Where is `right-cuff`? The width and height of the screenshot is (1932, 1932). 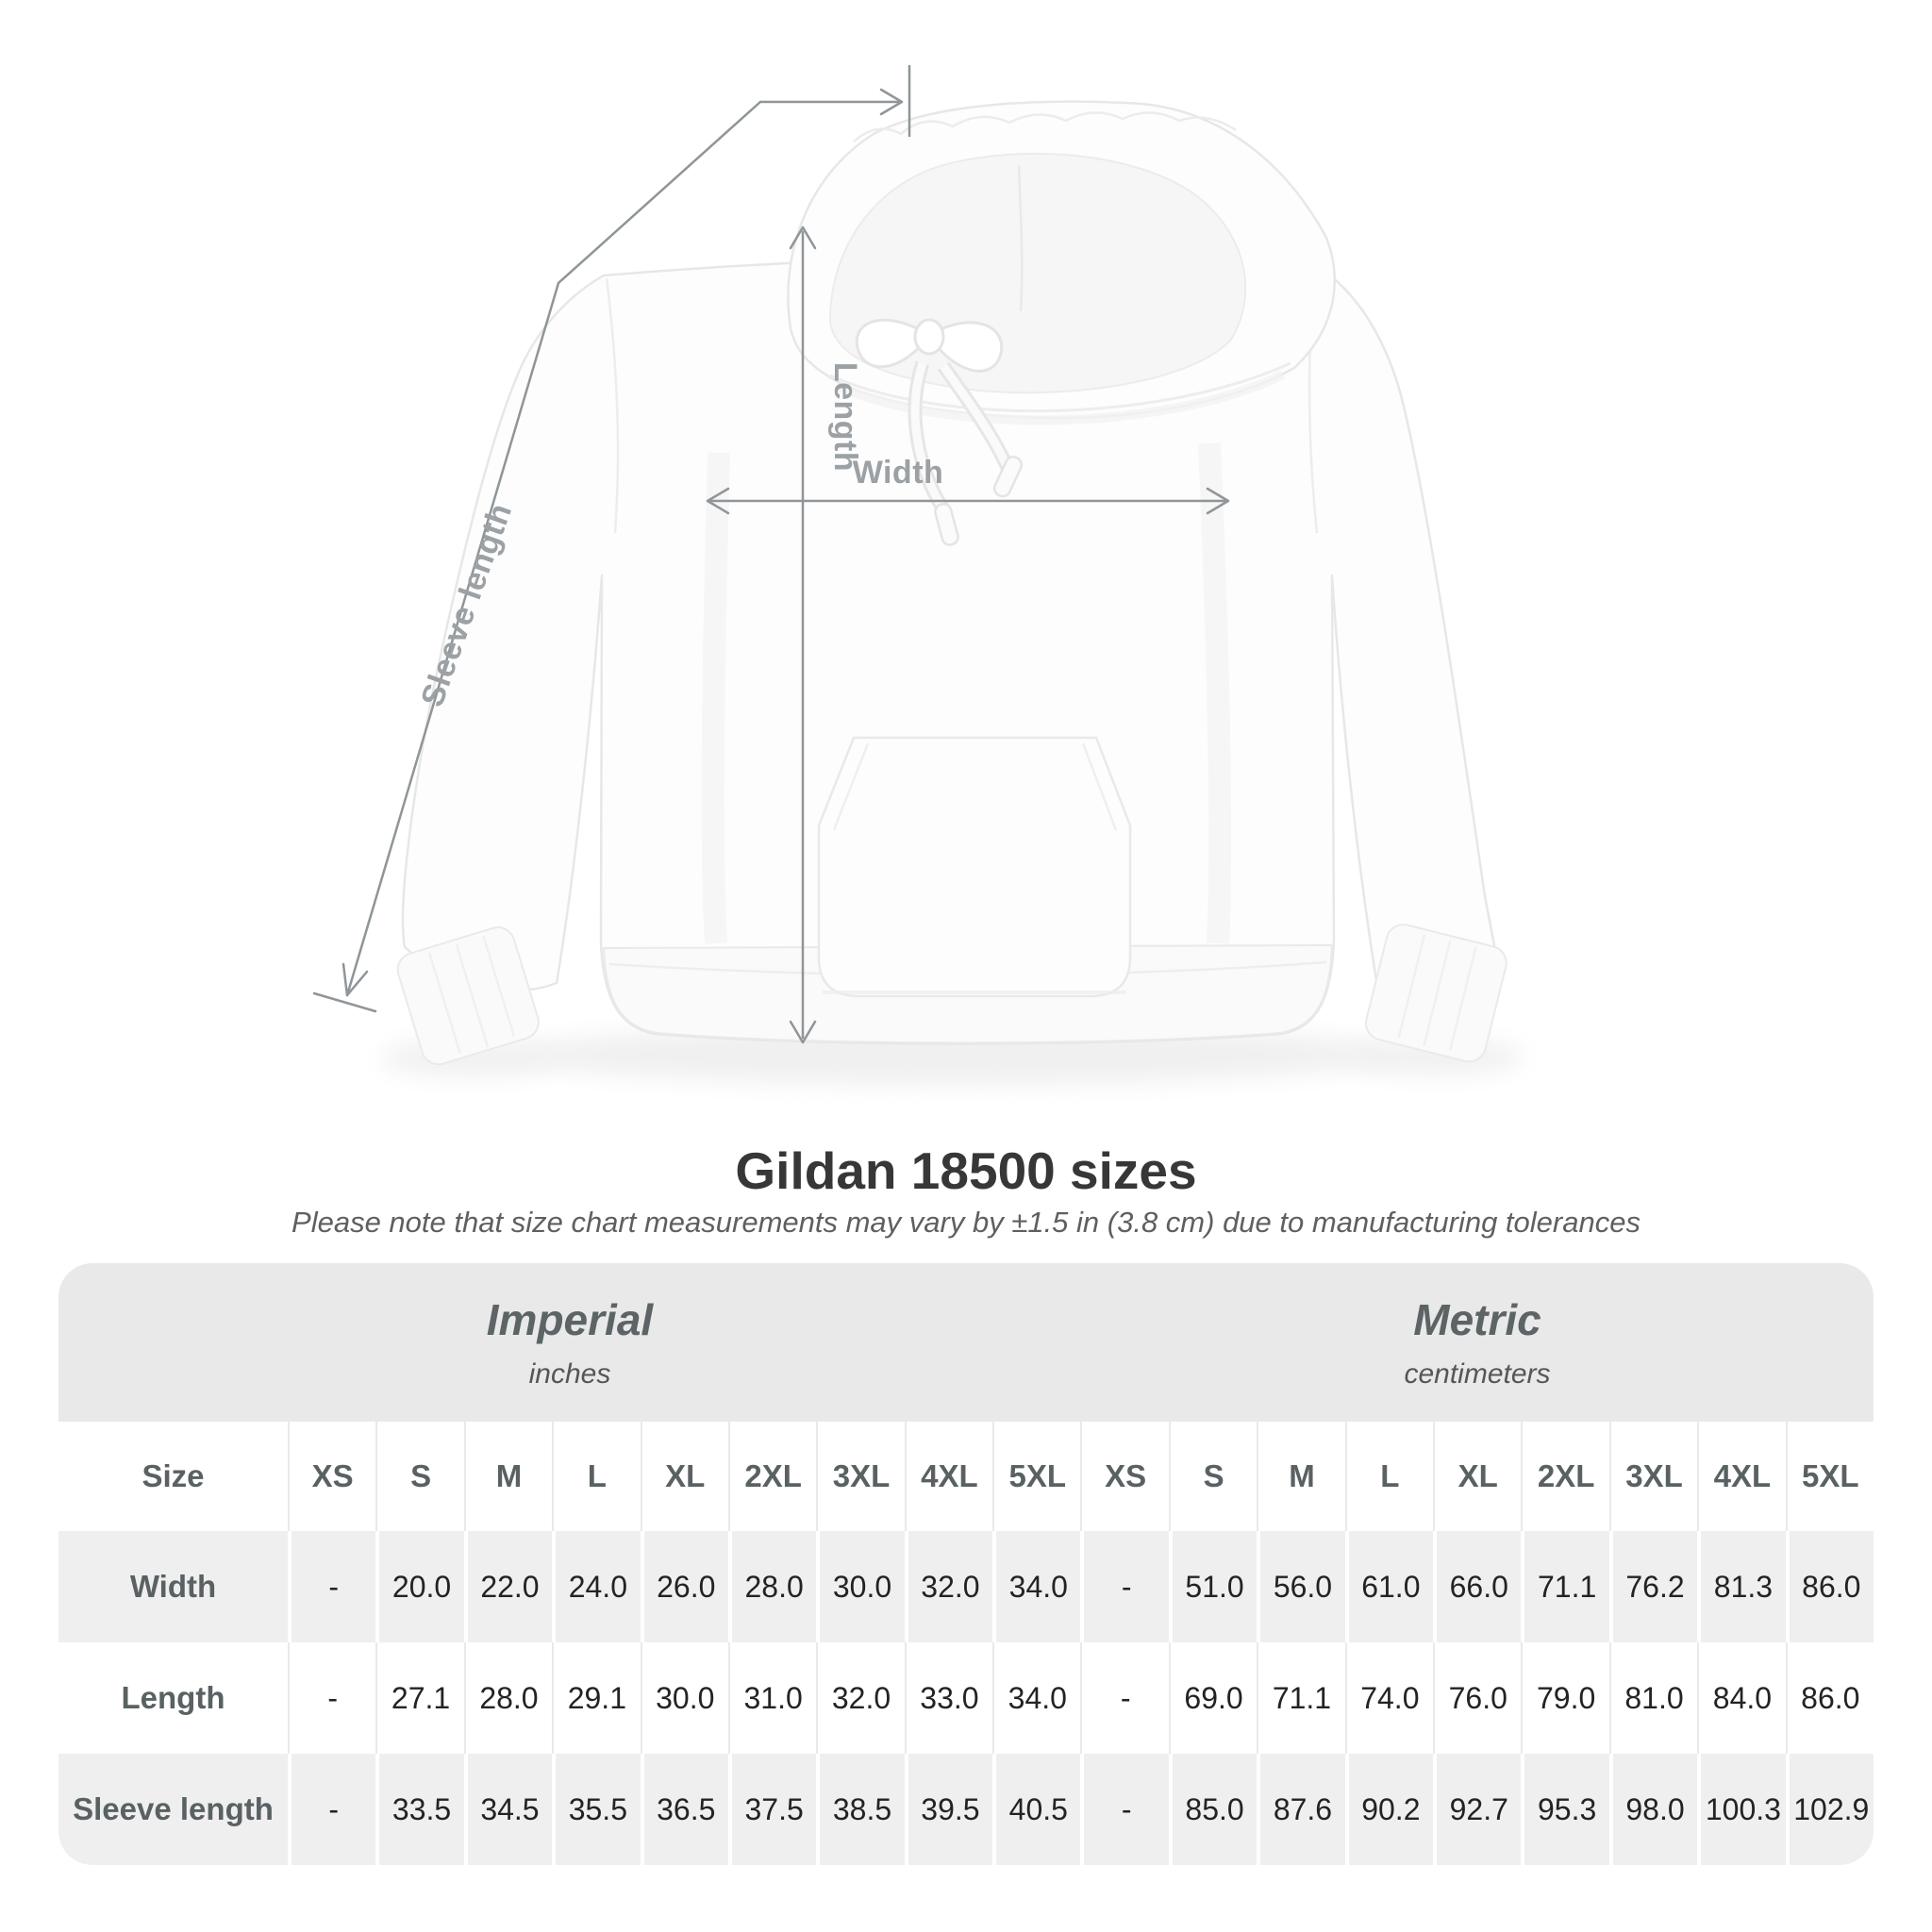
right-cuff is located at coordinates (1435, 994).